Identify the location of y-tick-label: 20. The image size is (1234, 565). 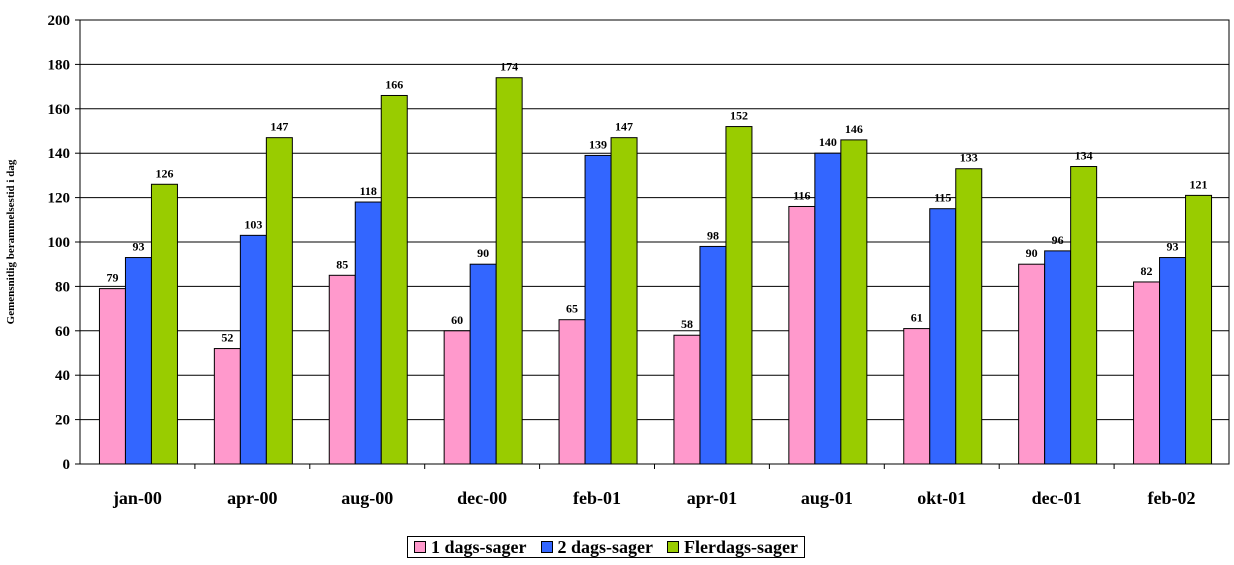
(62, 421).